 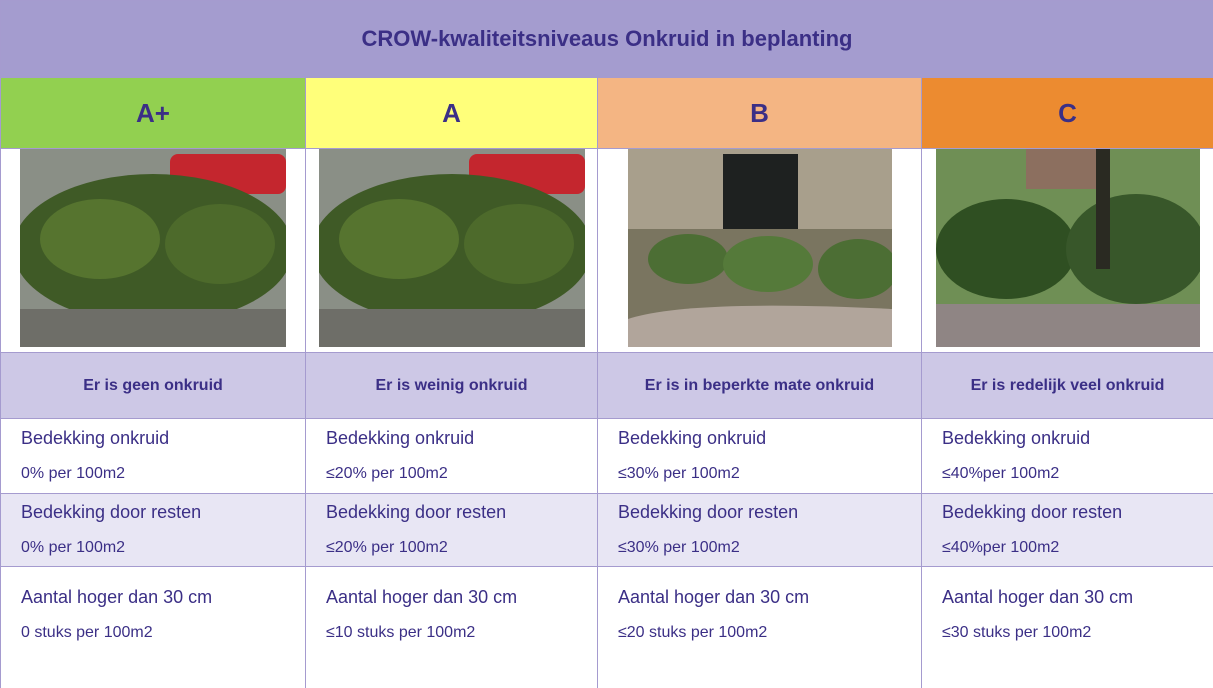 What do you see at coordinates (759, 530) in the screenshot?
I see `criteria-cell: Bedekking door resten ≤30% per 100m2` at bounding box center [759, 530].